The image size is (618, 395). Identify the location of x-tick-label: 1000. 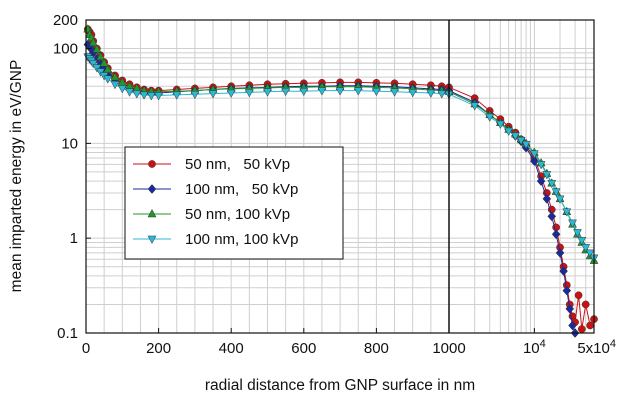
(448, 348).